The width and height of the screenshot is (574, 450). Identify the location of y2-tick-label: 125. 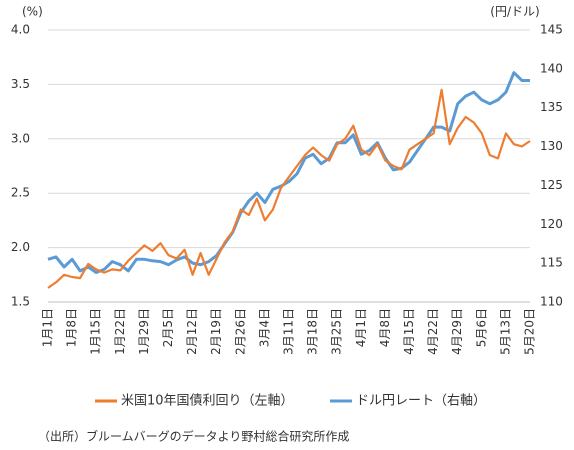
(551, 185).